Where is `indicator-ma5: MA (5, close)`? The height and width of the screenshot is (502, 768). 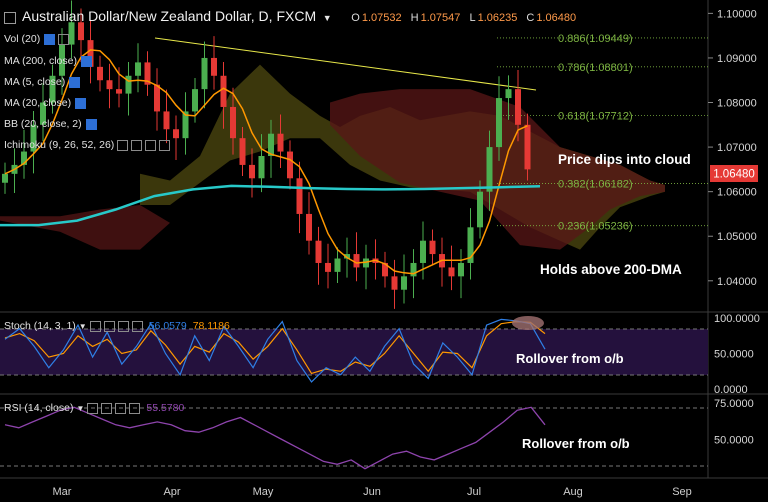
indicator-ma5: MA (5, close) is located at coordinates (42, 82).